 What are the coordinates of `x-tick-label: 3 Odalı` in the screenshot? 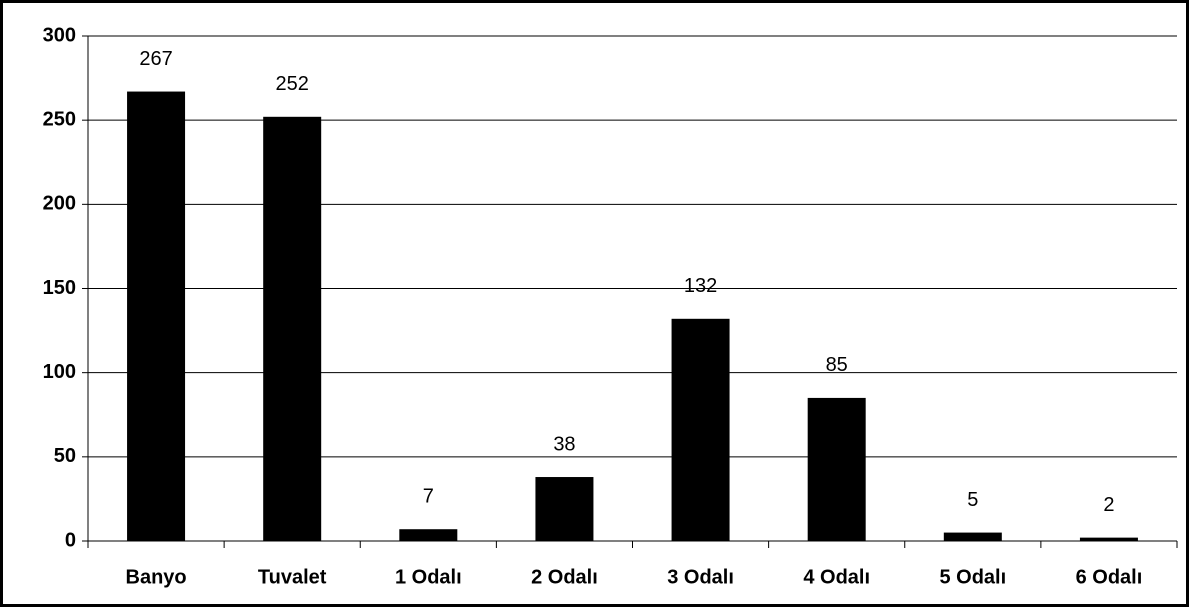 It's located at (700, 577).